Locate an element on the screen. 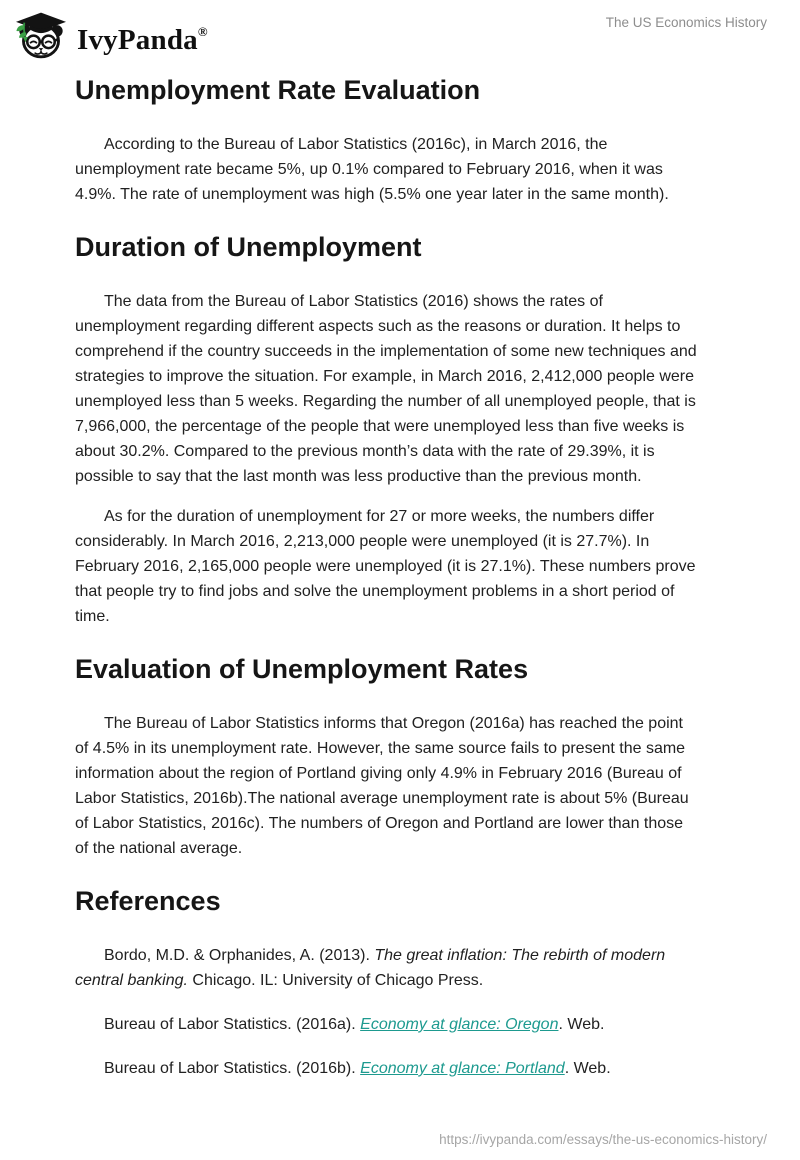 Image resolution: width=800 pixels, height=1160 pixels. reference-book-title: central banking. is located at coordinates (131, 980).